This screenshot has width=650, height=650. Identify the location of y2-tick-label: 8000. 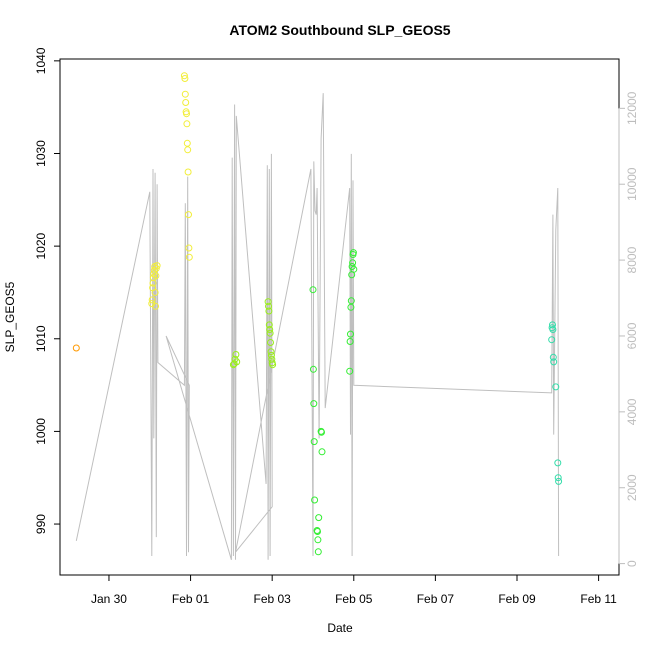
(632, 259).